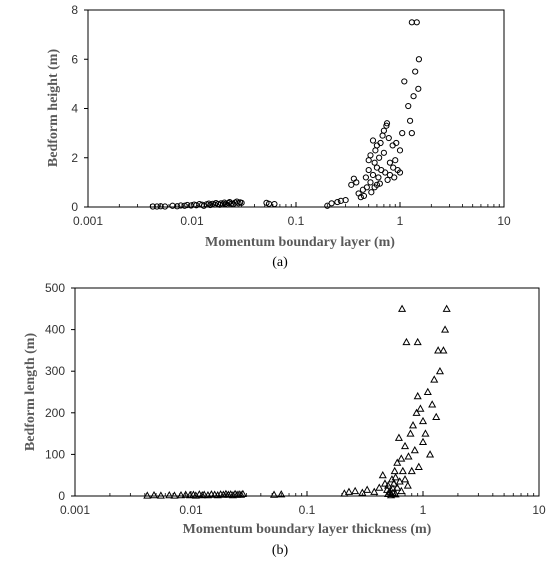 This screenshot has width=550, height=563. I want to click on y-tick-label: 0, so click(61, 496).